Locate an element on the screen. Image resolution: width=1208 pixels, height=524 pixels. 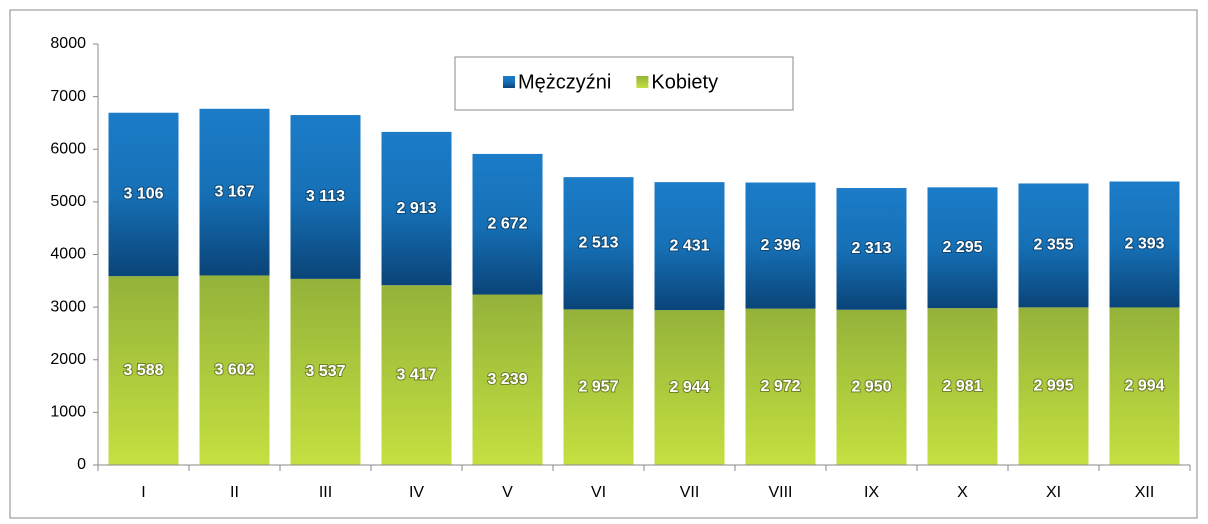
value-label: 3 588 is located at coordinates (143, 370).